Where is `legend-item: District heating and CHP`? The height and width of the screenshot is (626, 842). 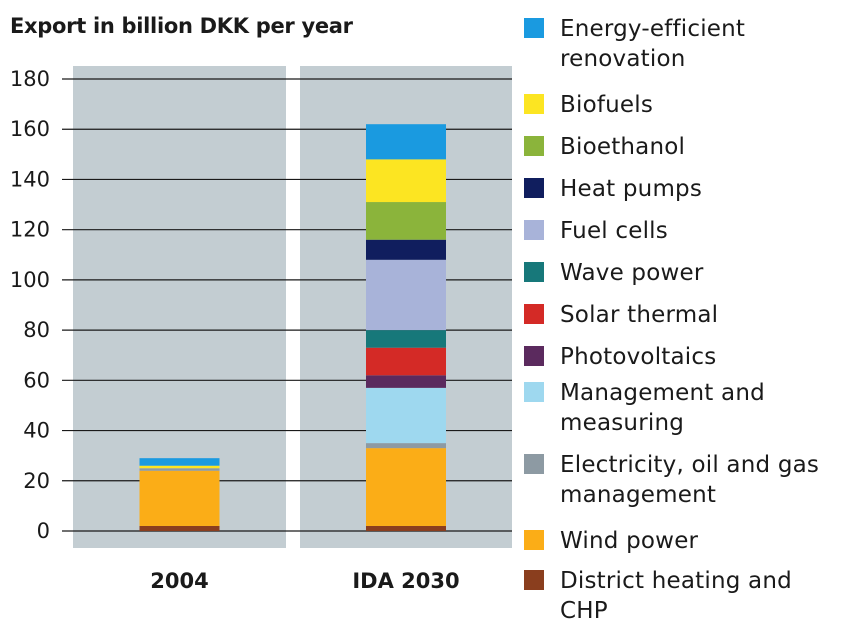 legend-item: District heating and CHP is located at coordinates (682, 596).